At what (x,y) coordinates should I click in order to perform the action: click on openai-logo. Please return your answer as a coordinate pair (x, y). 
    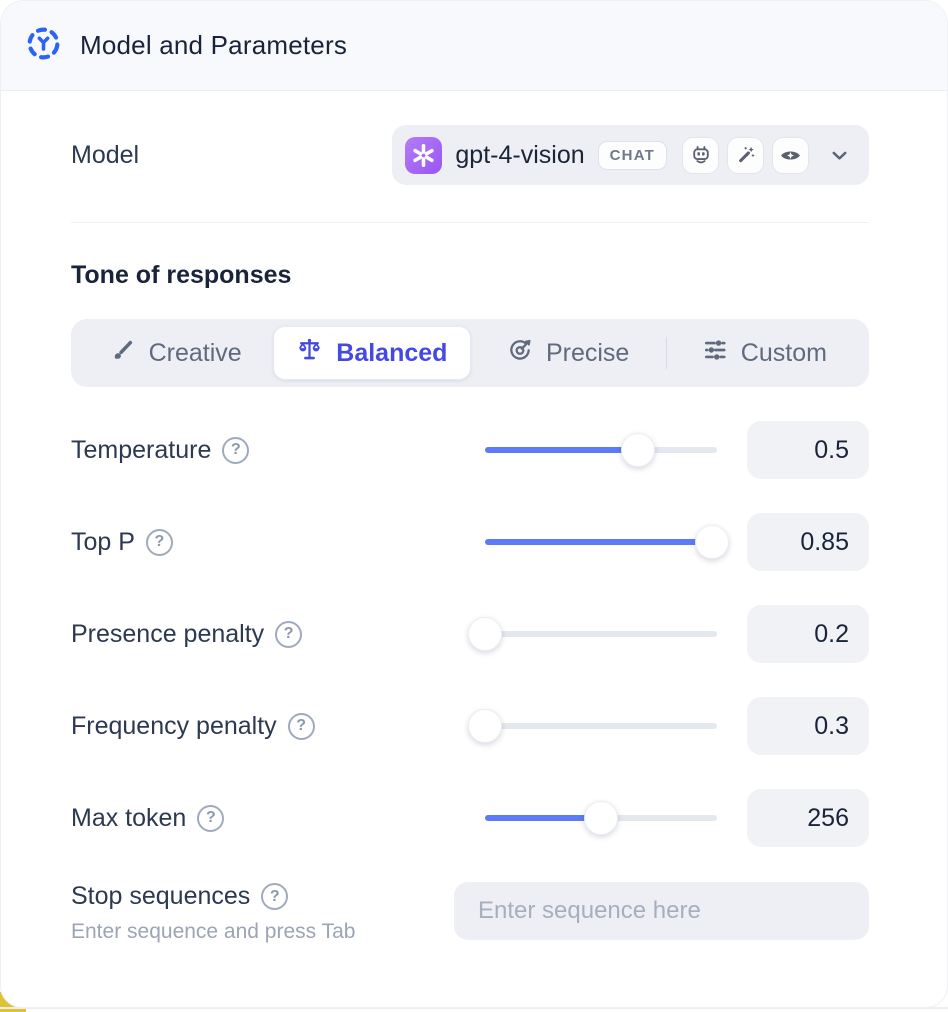
    Looking at the image, I should click on (424, 155).